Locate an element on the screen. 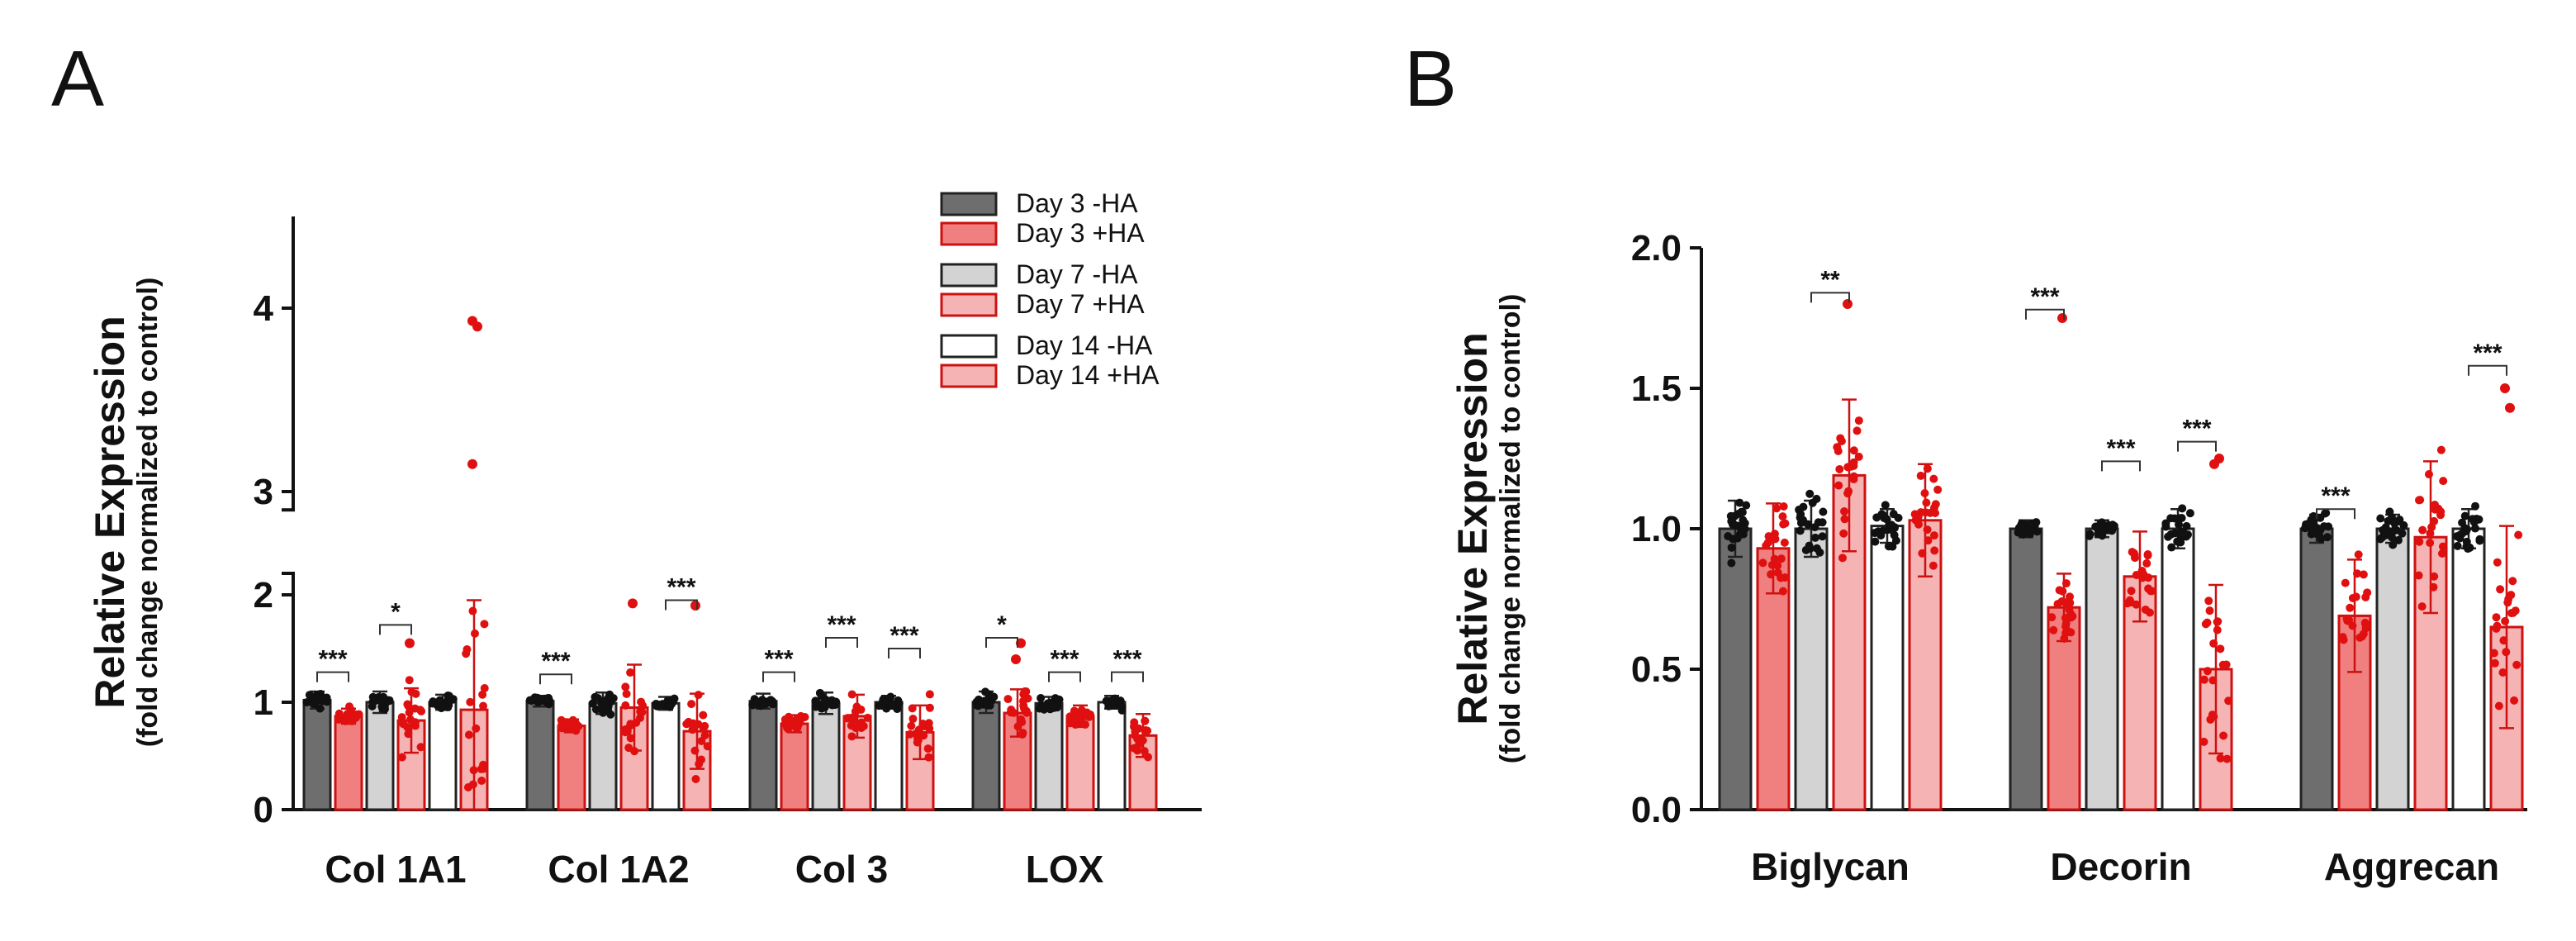 The width and height of the screenshot is (2576, 941). y-tick-label: 2.0 is located at coordinates (1656, 248).